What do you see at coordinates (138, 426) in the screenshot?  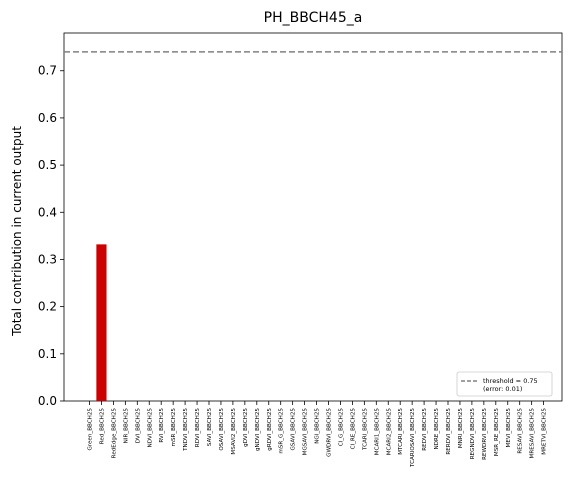 I see `x-tick-label: DVI_BBCH25` at bounding box center [138, 426].